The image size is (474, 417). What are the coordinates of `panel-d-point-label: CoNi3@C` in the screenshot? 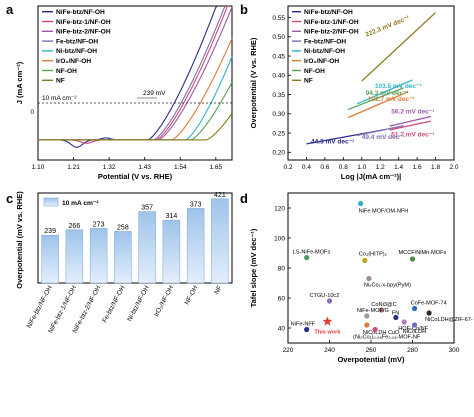 It's located at (383, 305).